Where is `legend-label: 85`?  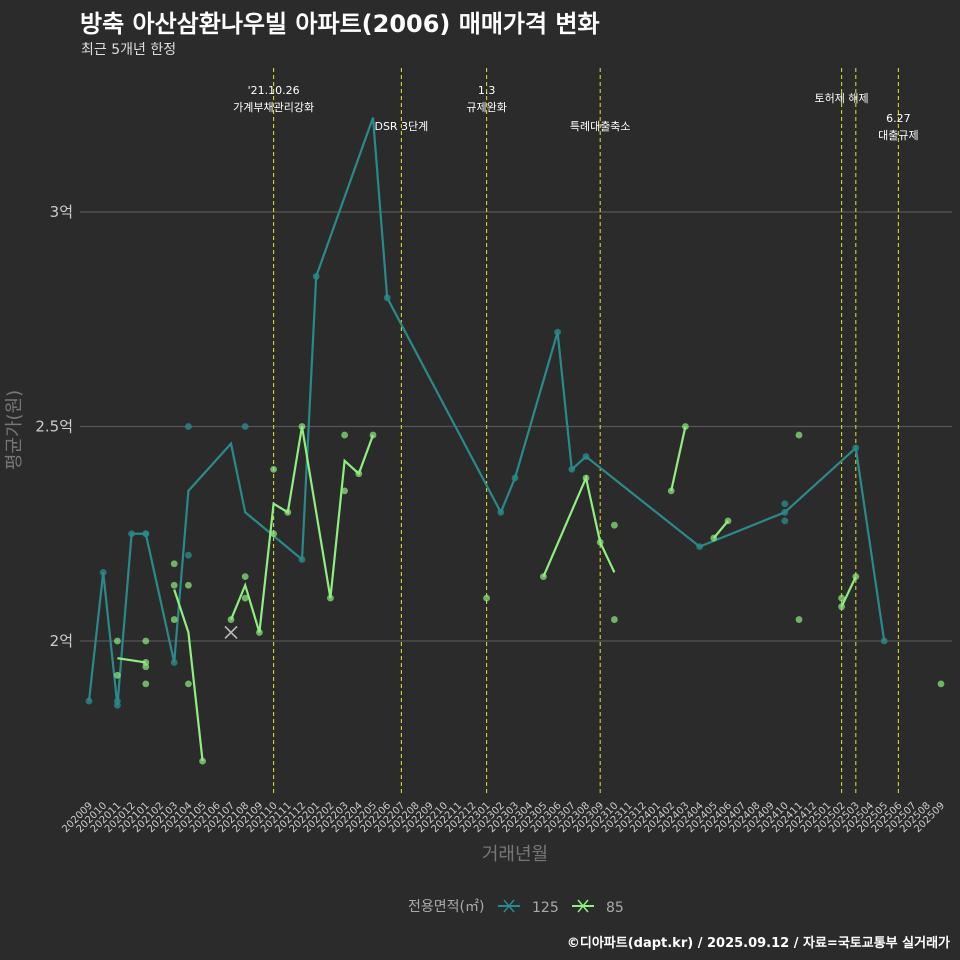 legend-label: 85 is located at coordinates (615, 908).